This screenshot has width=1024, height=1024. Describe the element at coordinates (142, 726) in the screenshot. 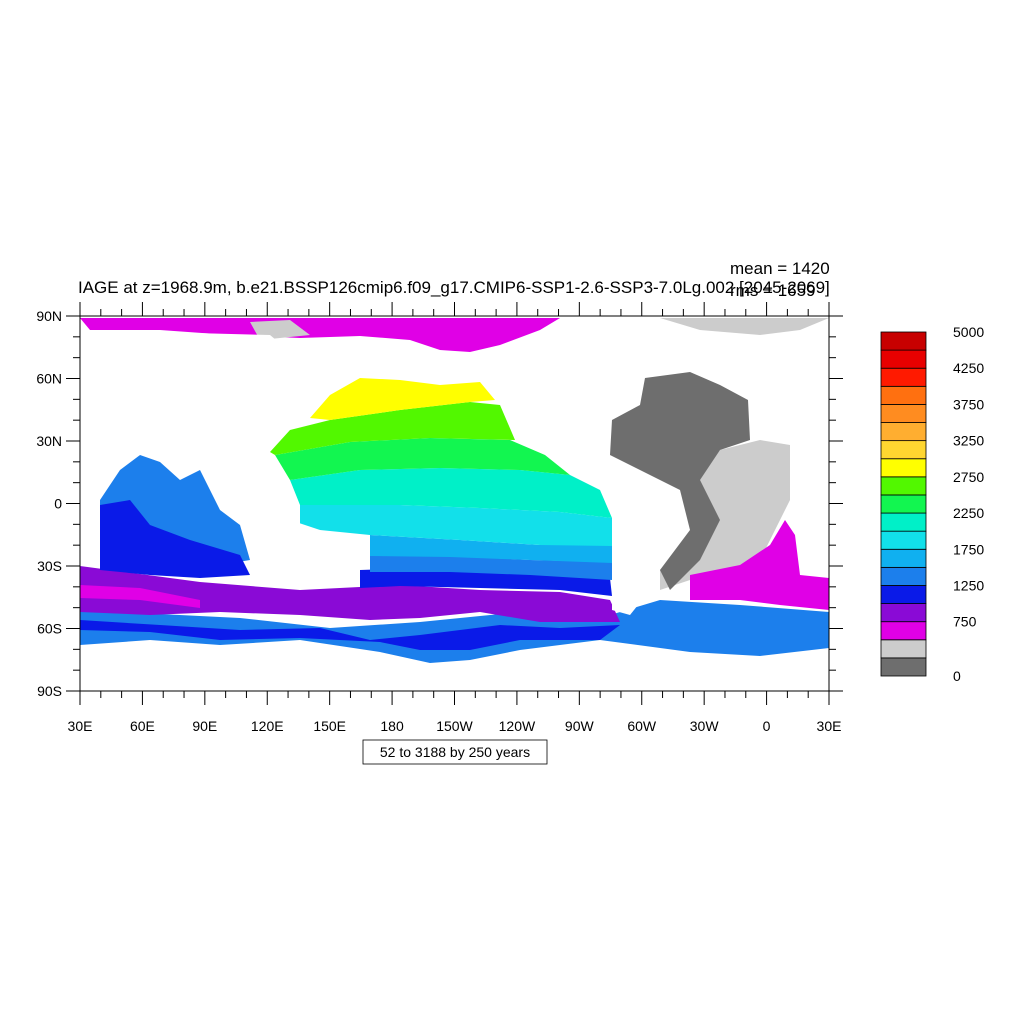

I see `lon-tick-label: 60E` at that location.